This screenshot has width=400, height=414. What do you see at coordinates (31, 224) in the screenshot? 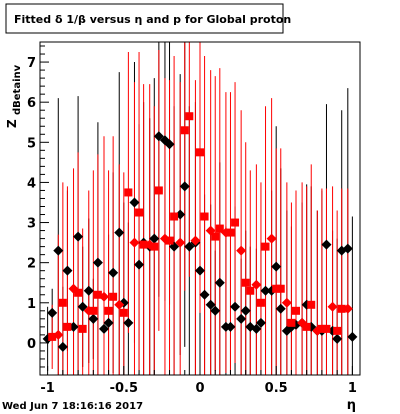
I see `y-tick-label: 3` at bounding box center [31, 224].